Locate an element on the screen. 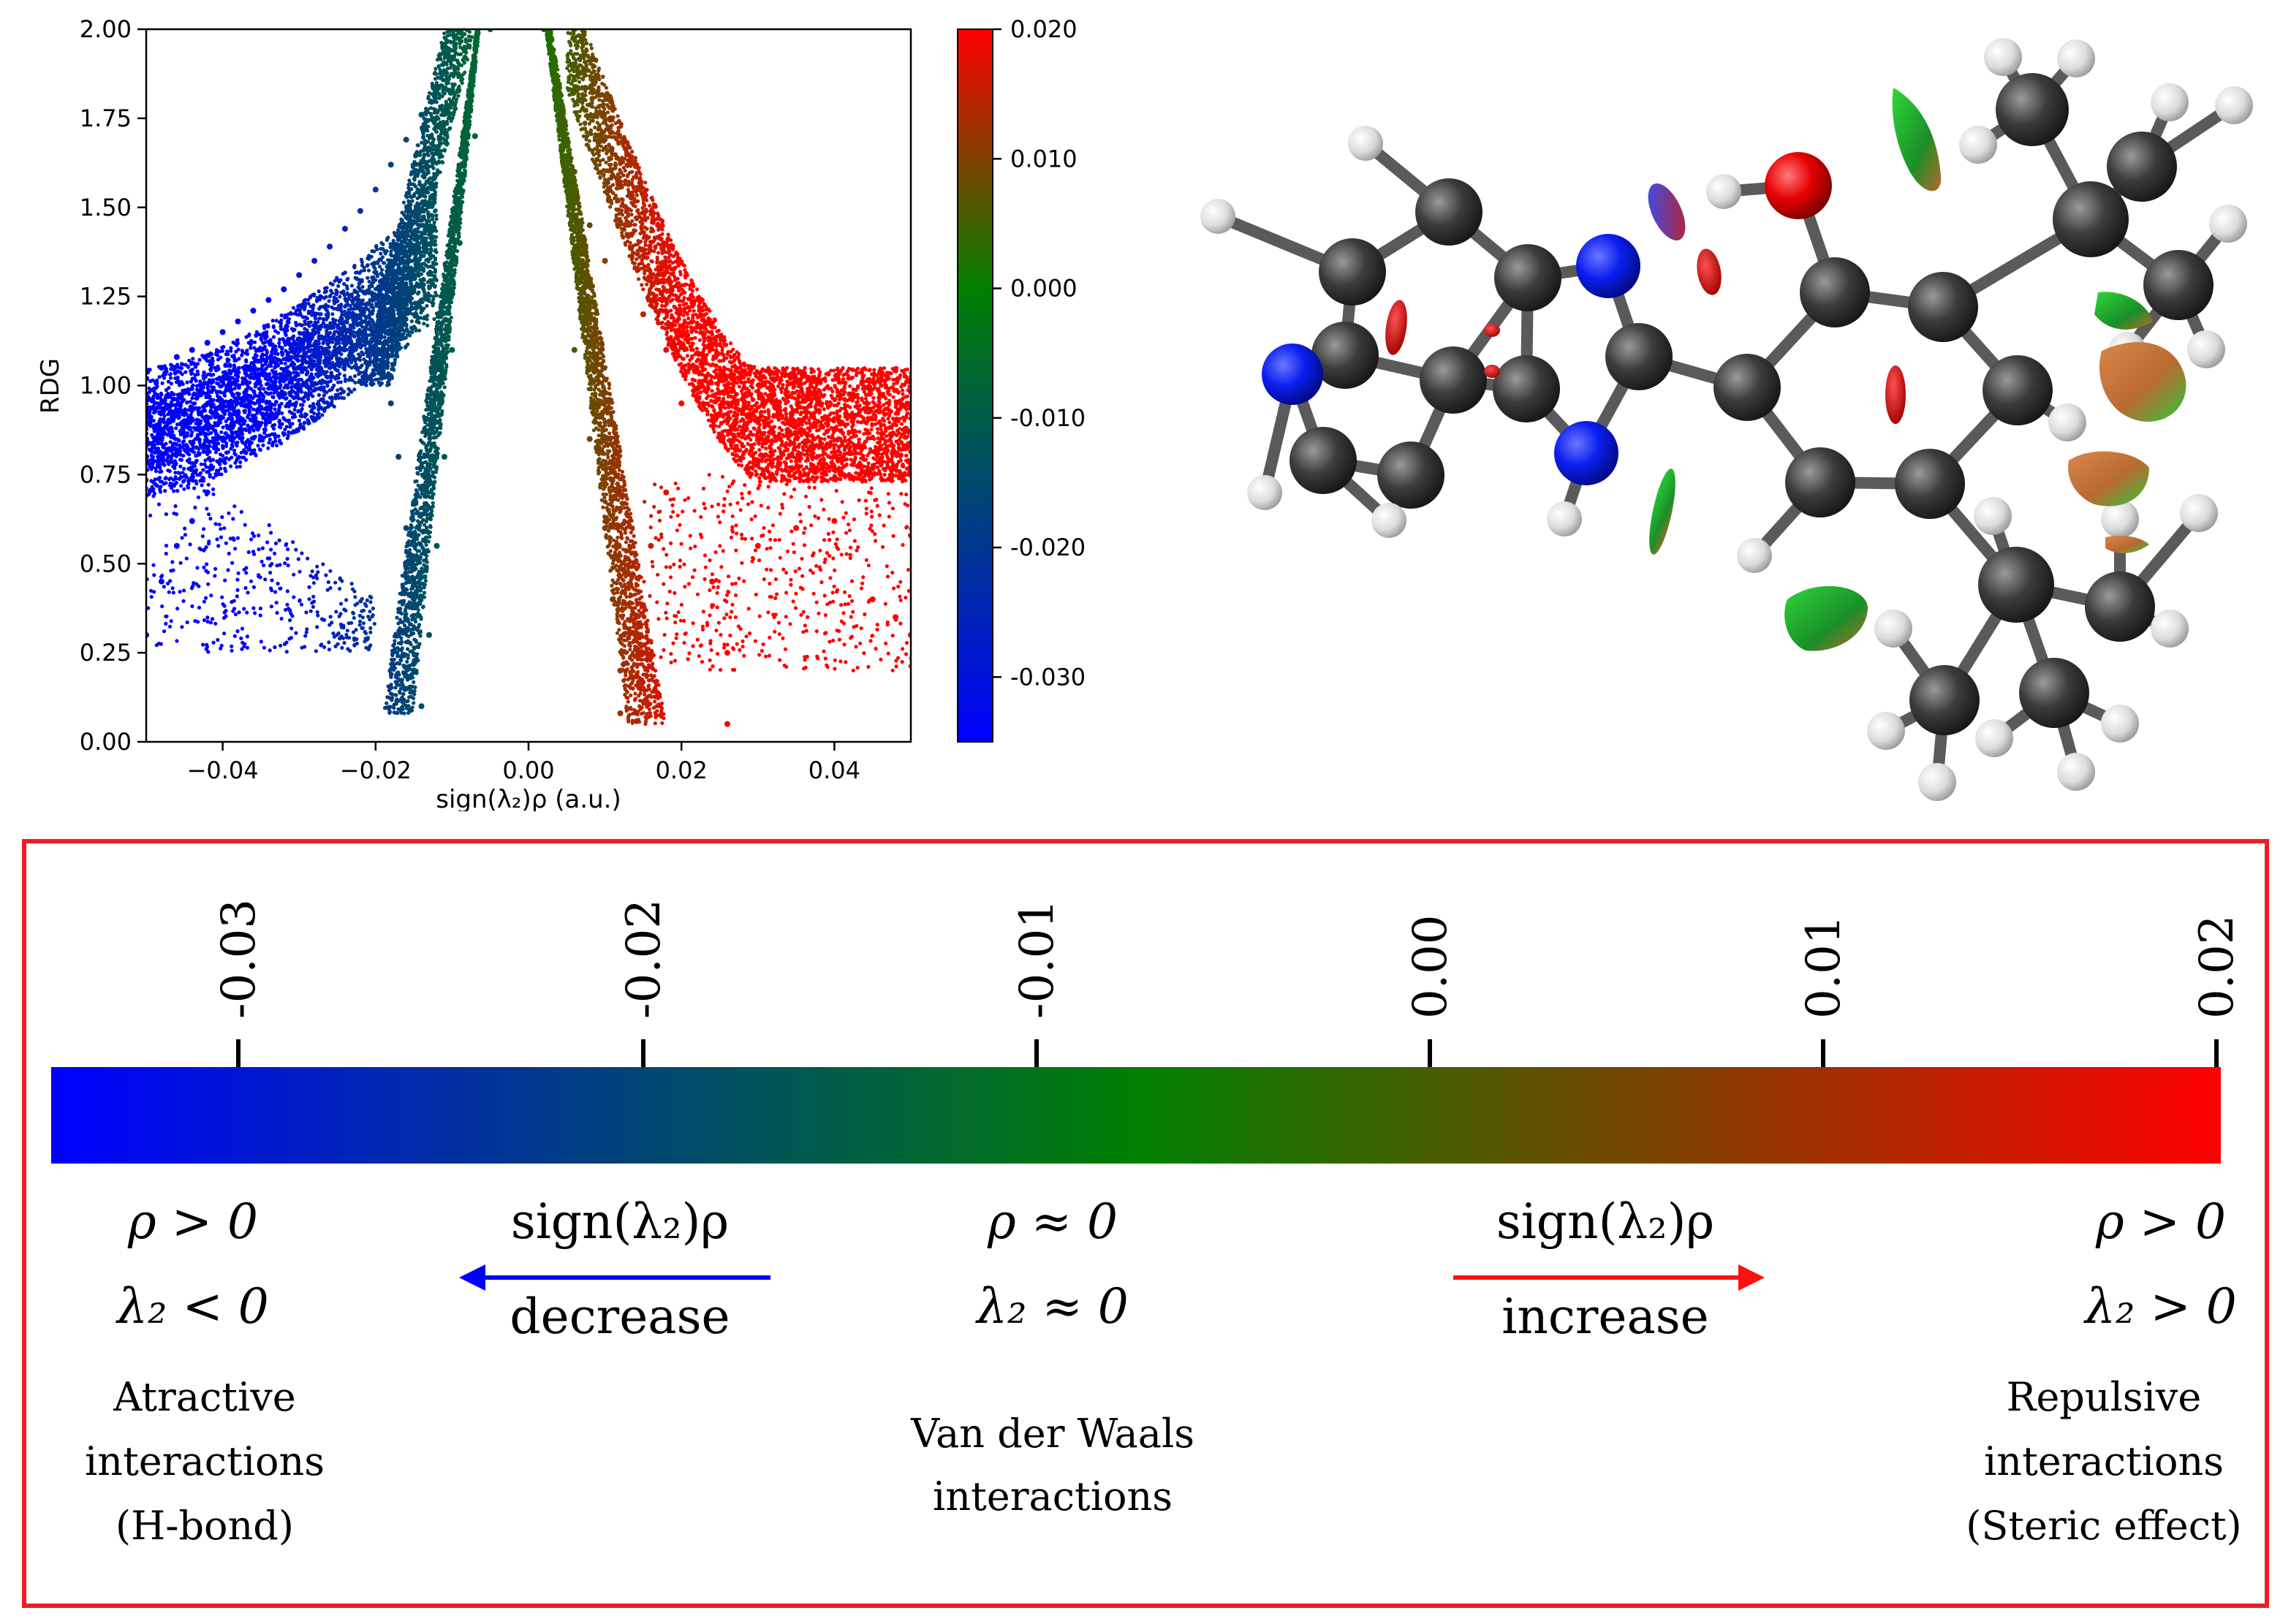  scale-tick-label: -0.01 is located at coordinates (1037, 959).